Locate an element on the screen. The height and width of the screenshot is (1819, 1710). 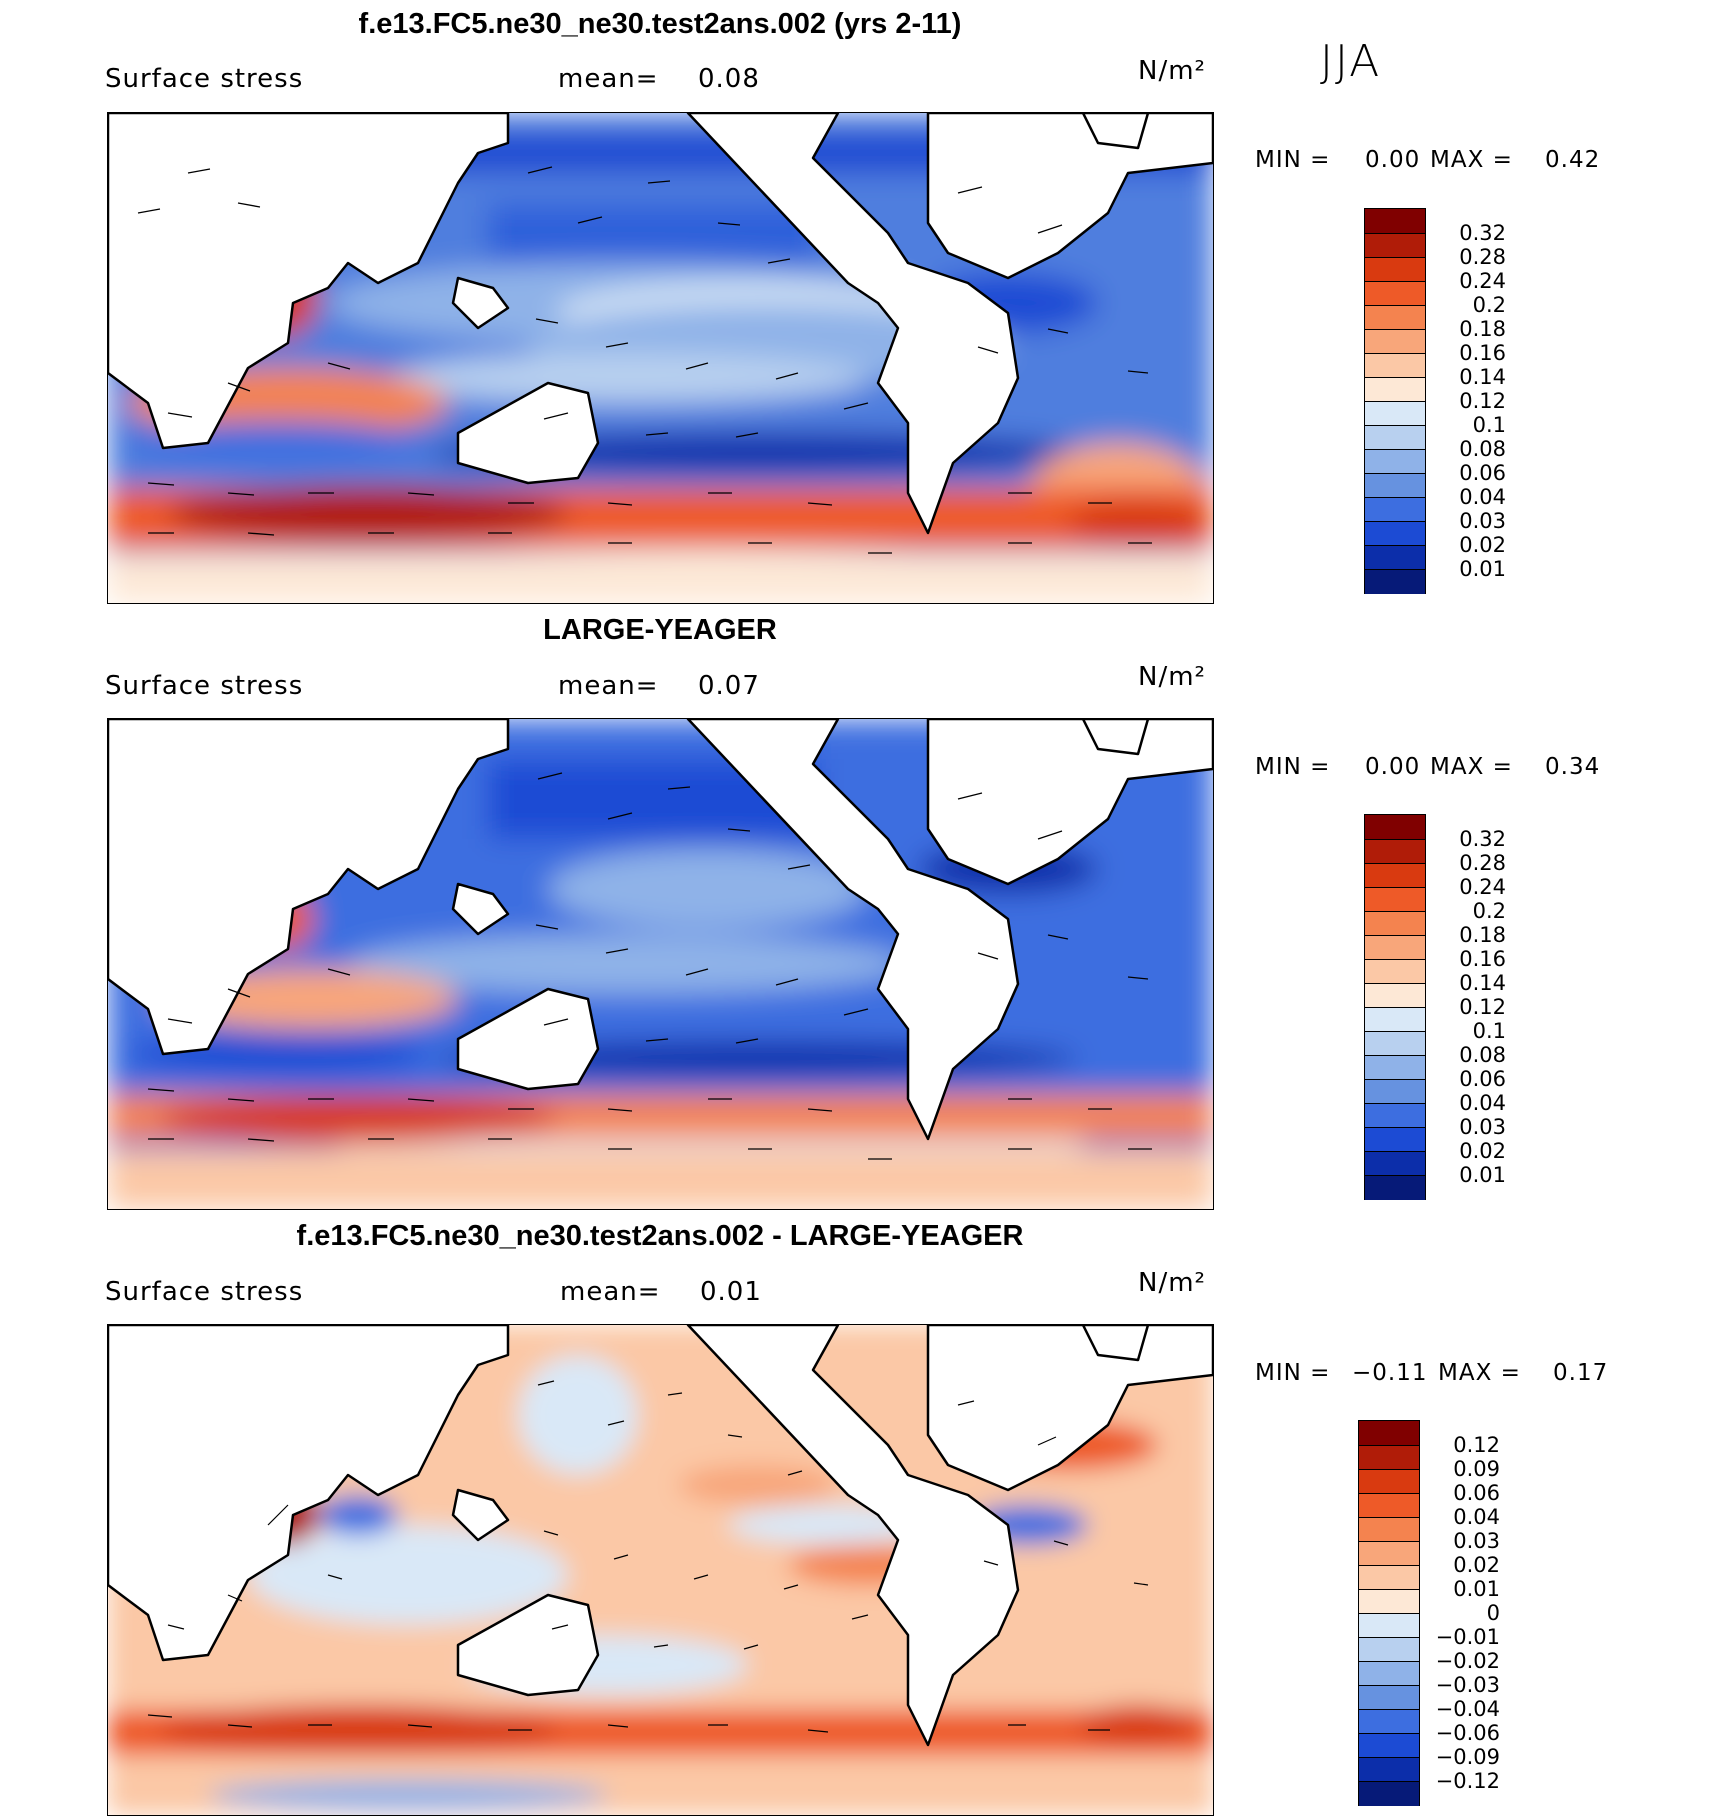
panel-1-mean-value: 0.08 is located at coordinates (729, 79).